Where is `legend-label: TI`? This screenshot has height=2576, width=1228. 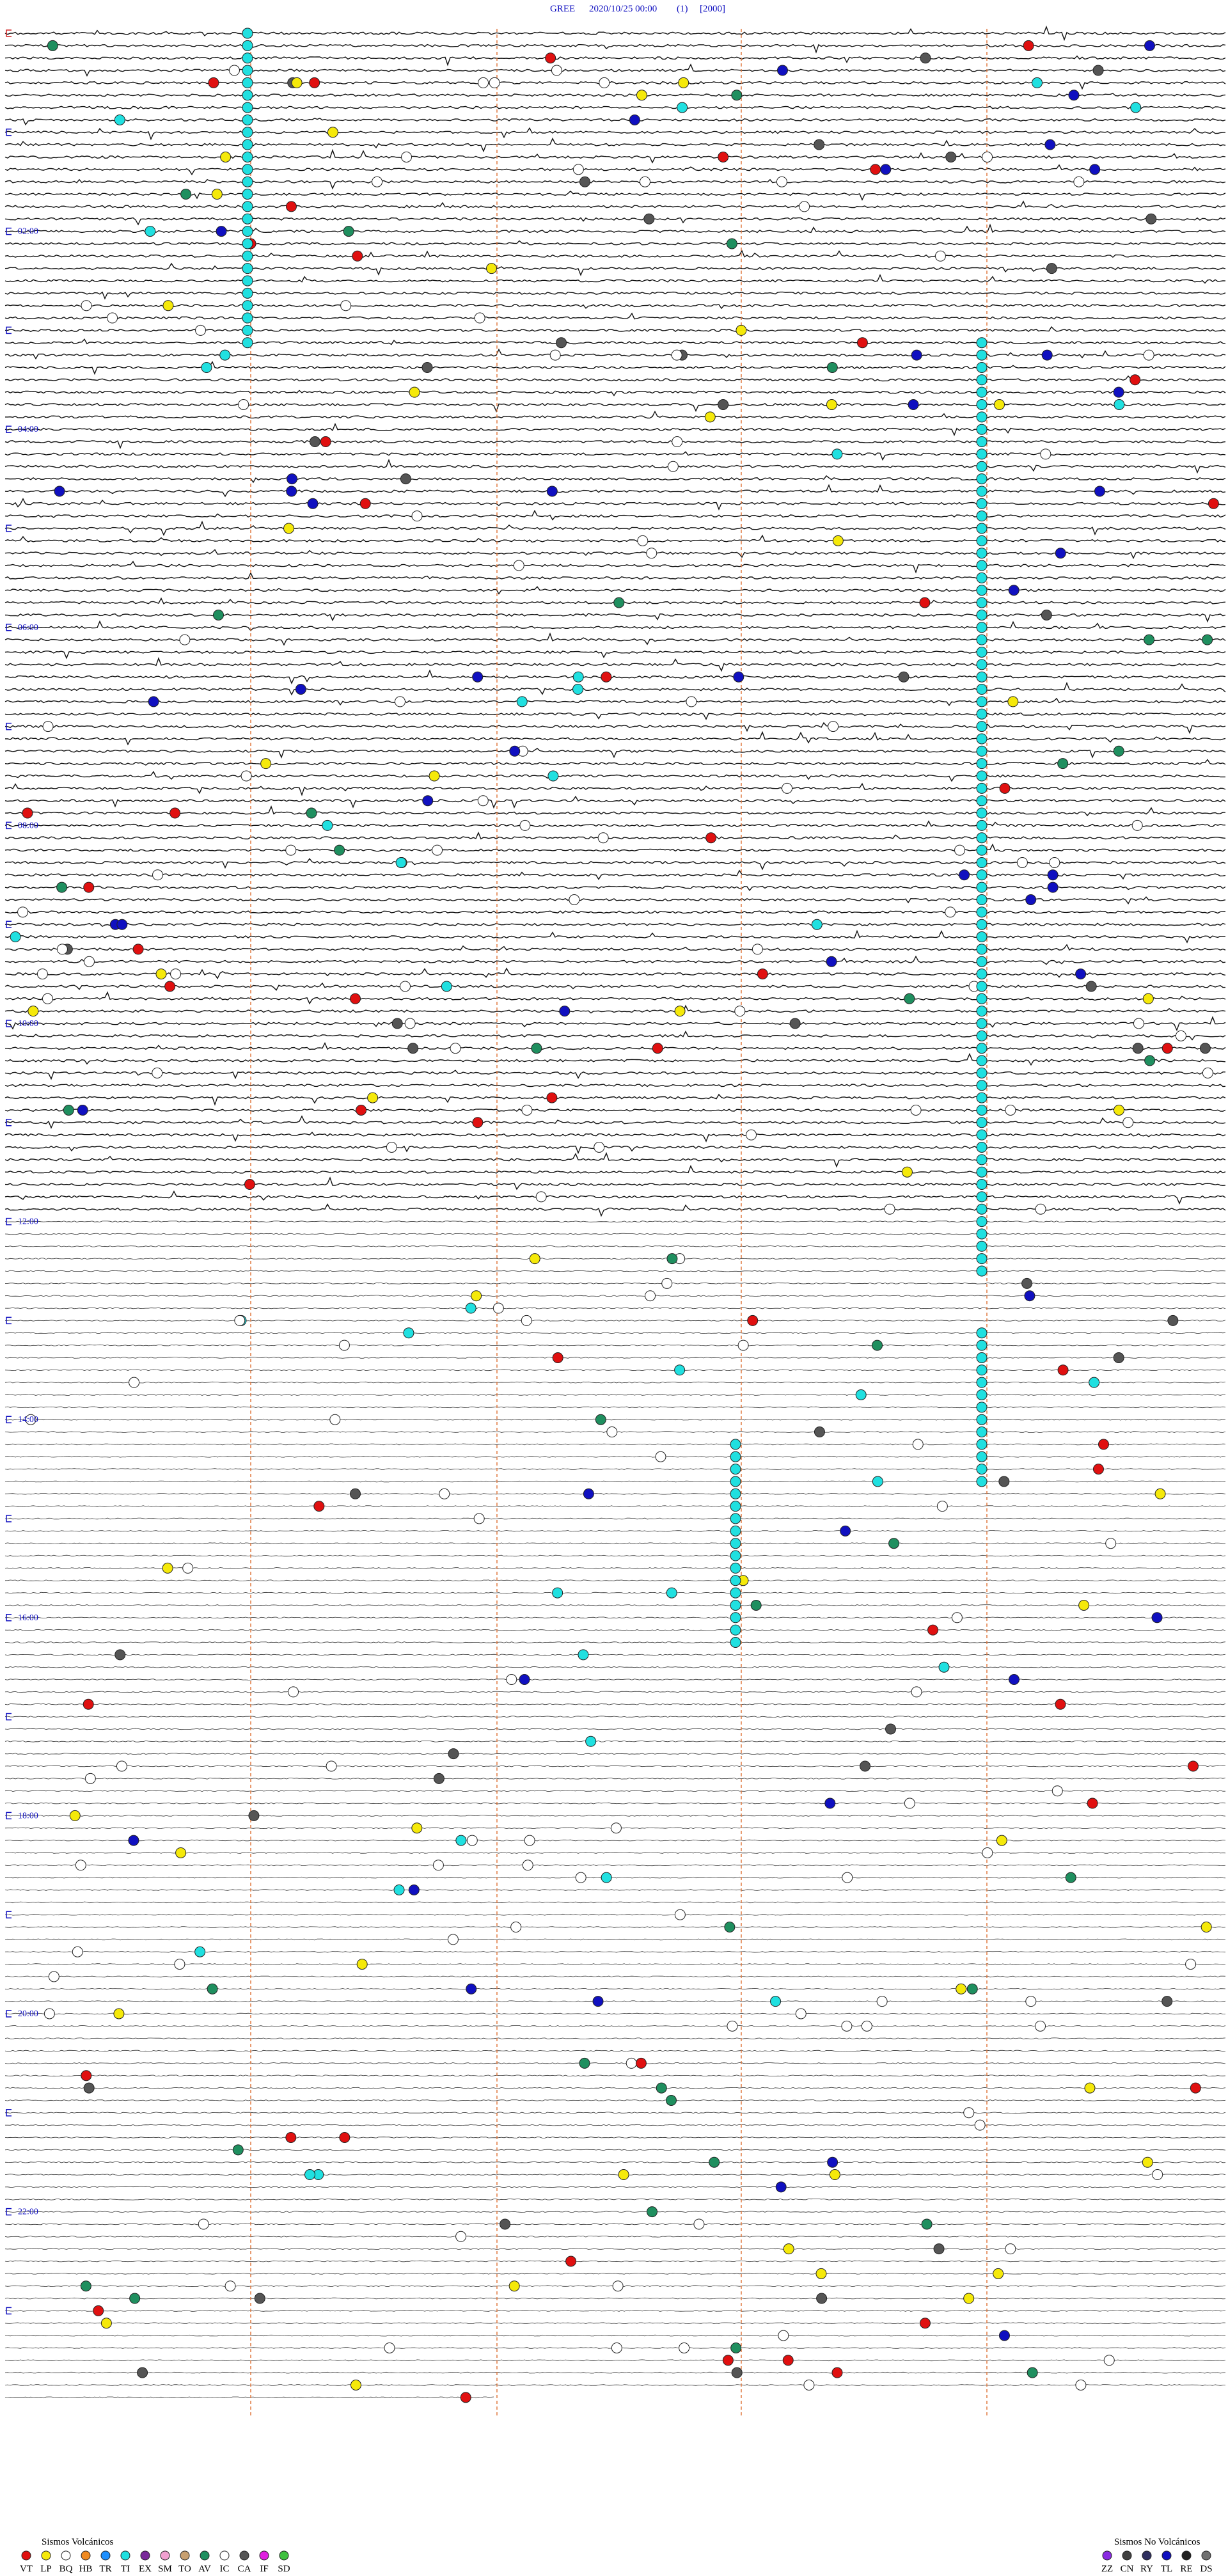
legend-label: TI is located at coordinates (125, 2569).